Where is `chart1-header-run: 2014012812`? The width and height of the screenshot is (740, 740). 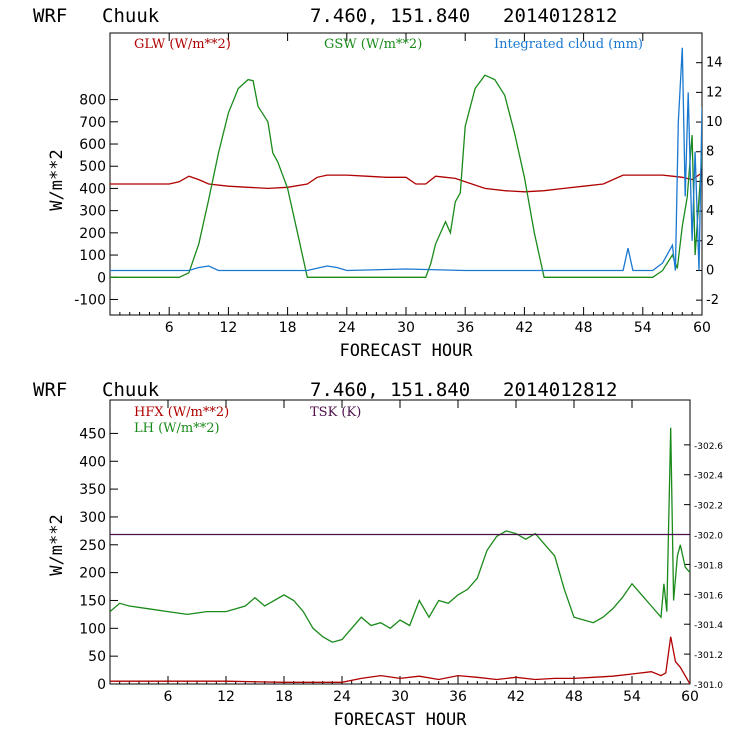
chart1-header-run: 2014012812 is located at coordinates (560, 16).